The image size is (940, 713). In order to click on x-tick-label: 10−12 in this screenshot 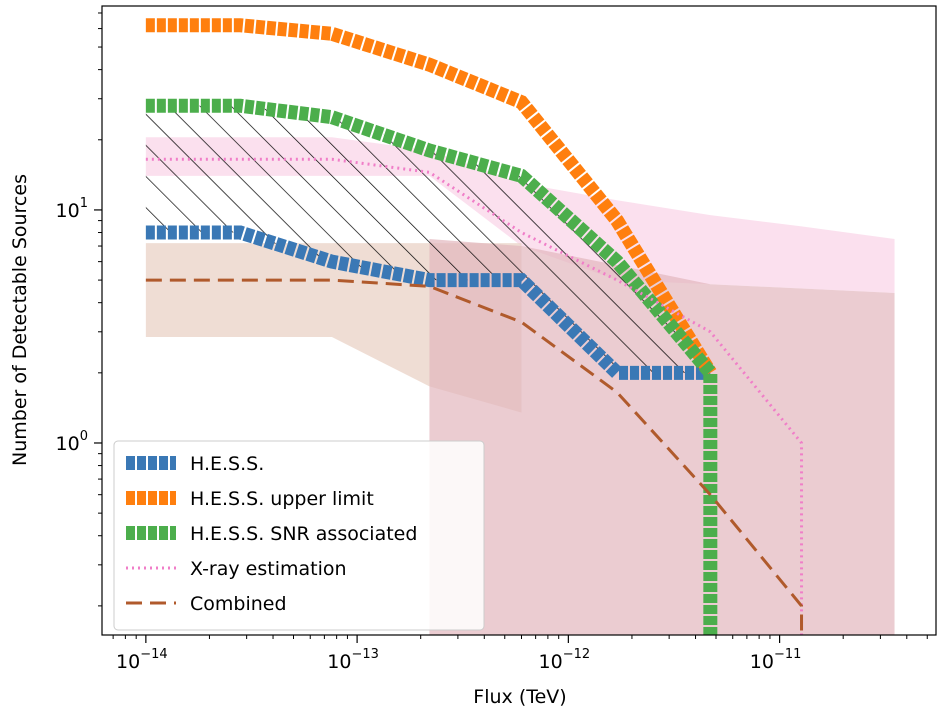, I will do `click(565, 660)`.